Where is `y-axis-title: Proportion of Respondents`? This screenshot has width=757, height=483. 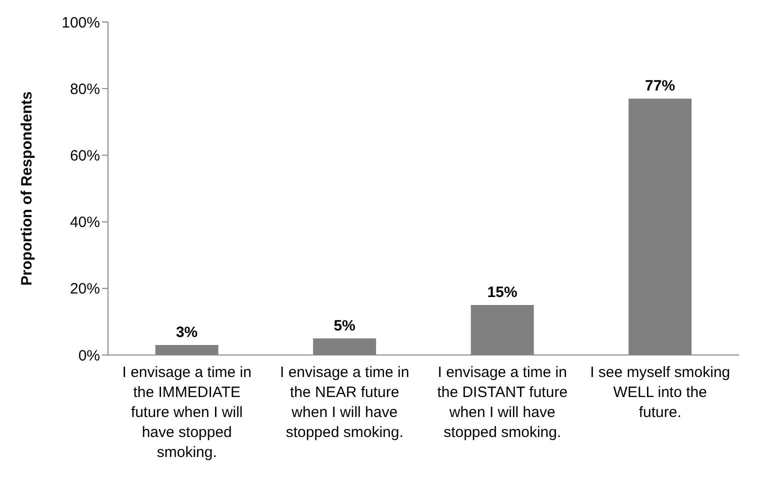
y-axis-title: Proportion of Respondents is located at coordinates (27, 188).